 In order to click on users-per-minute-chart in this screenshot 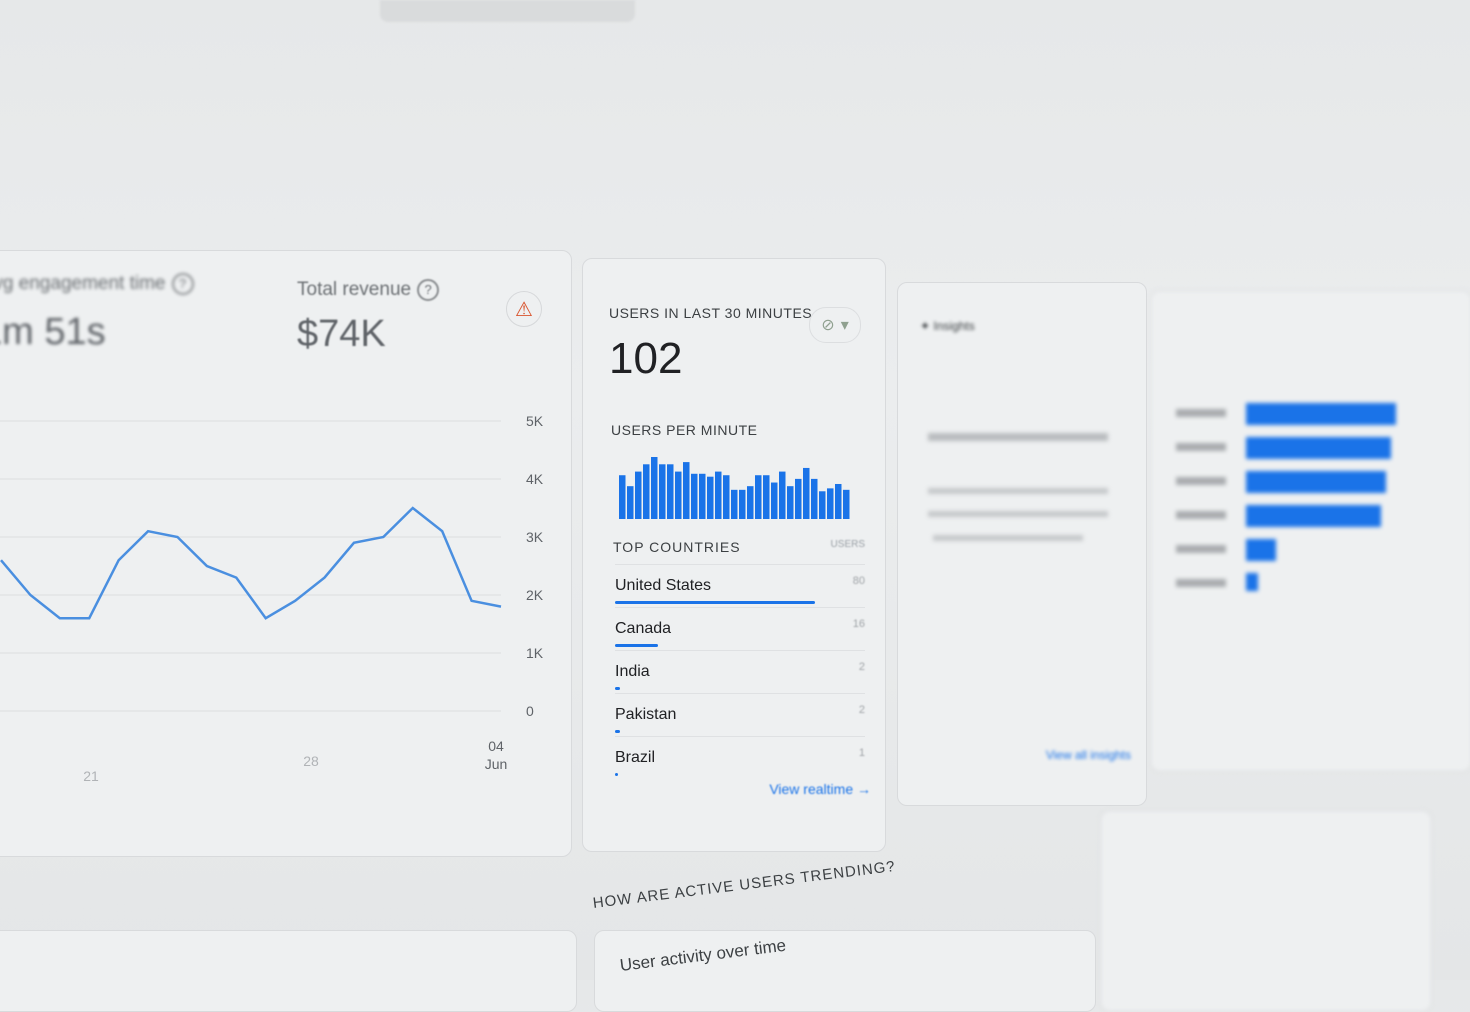, I will do `click(734, 488)`.